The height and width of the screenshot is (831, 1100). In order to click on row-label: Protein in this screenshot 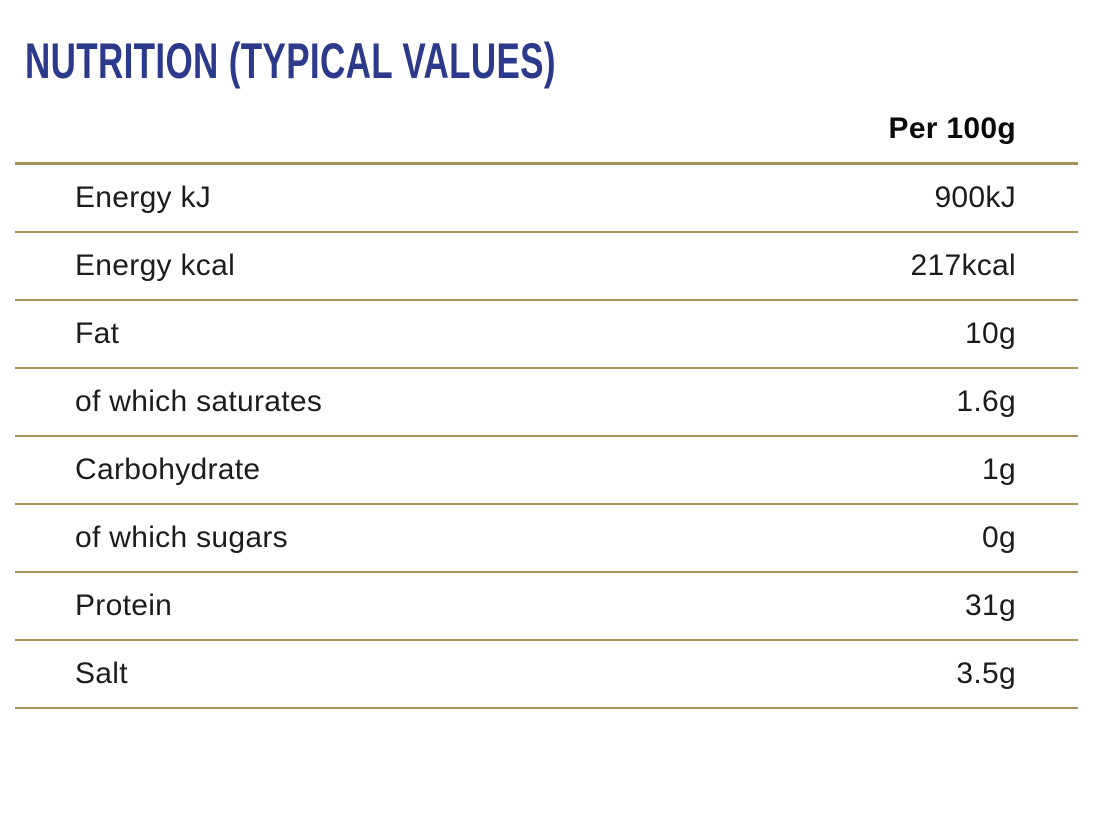, I will do `click(124, 605)`.